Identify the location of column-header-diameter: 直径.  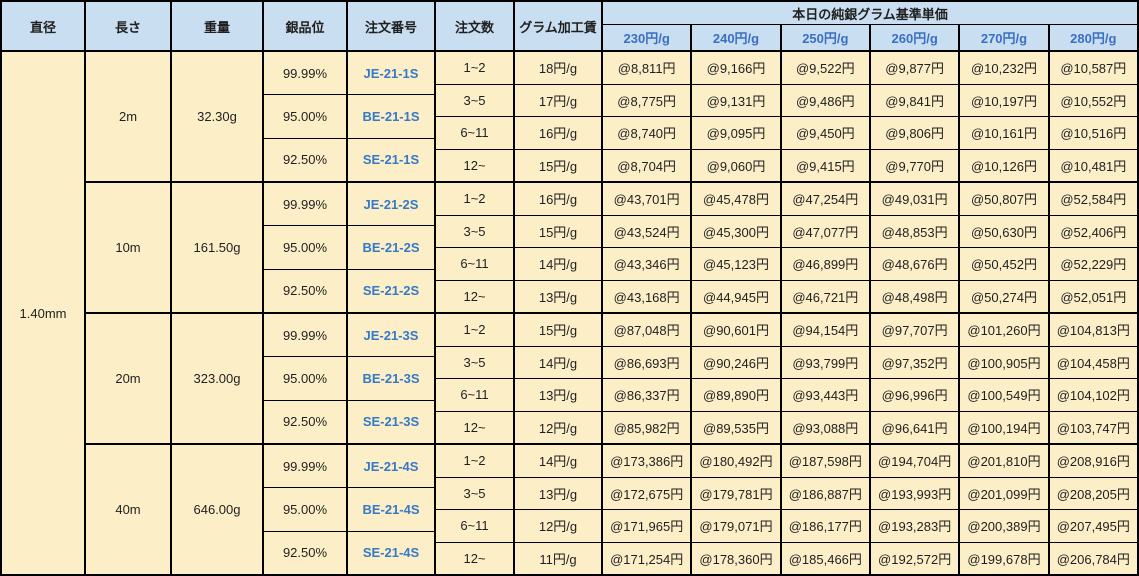
(44, 26).